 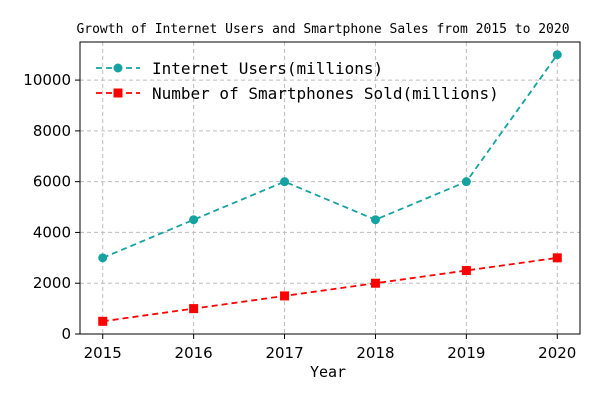 What do you see at coordinates (52, 182) in the screenshot?
I see `y-tick-label: 6000` at bounding box center [52, 182].